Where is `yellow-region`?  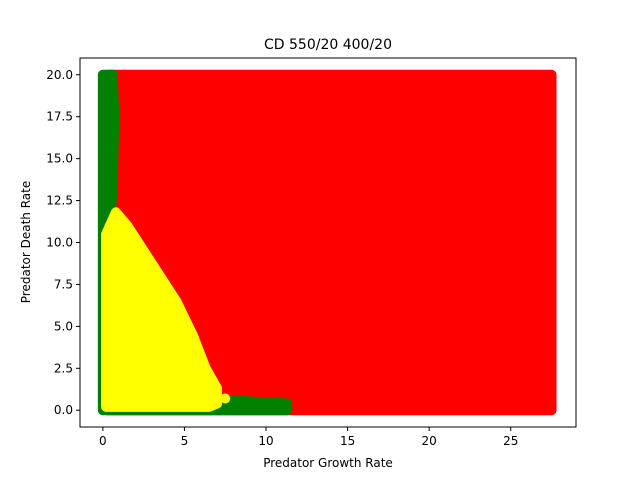
yellow-region is located at coordinates (162, 309).